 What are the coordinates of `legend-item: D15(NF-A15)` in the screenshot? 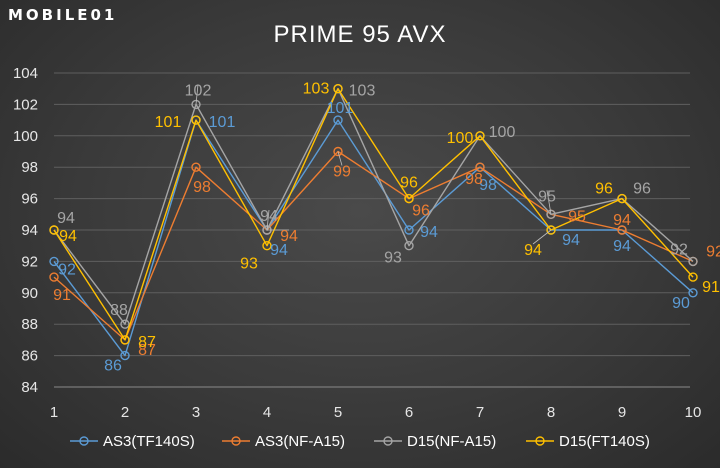 It's located at (435, 441).